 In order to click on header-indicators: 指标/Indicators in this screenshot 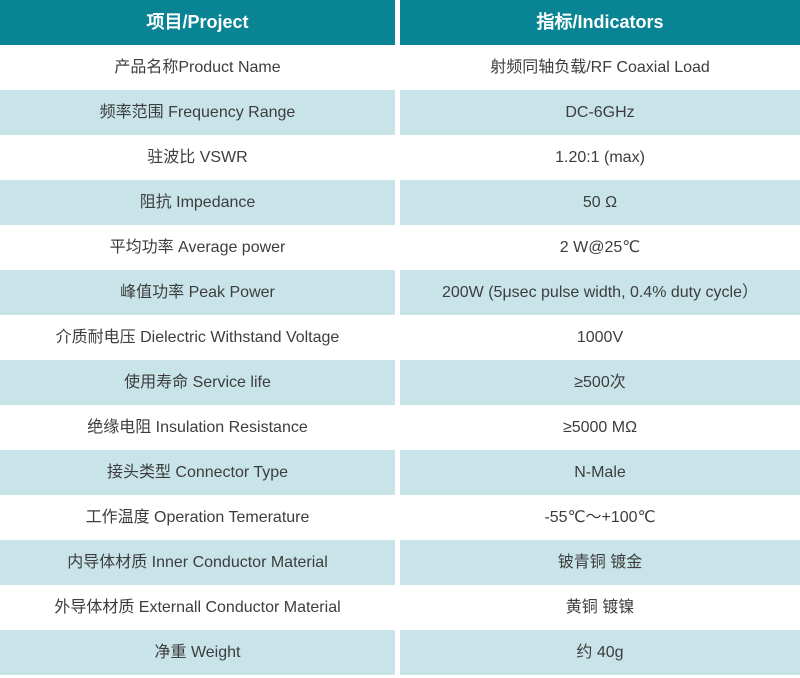, I will do `click(600, 22)`.